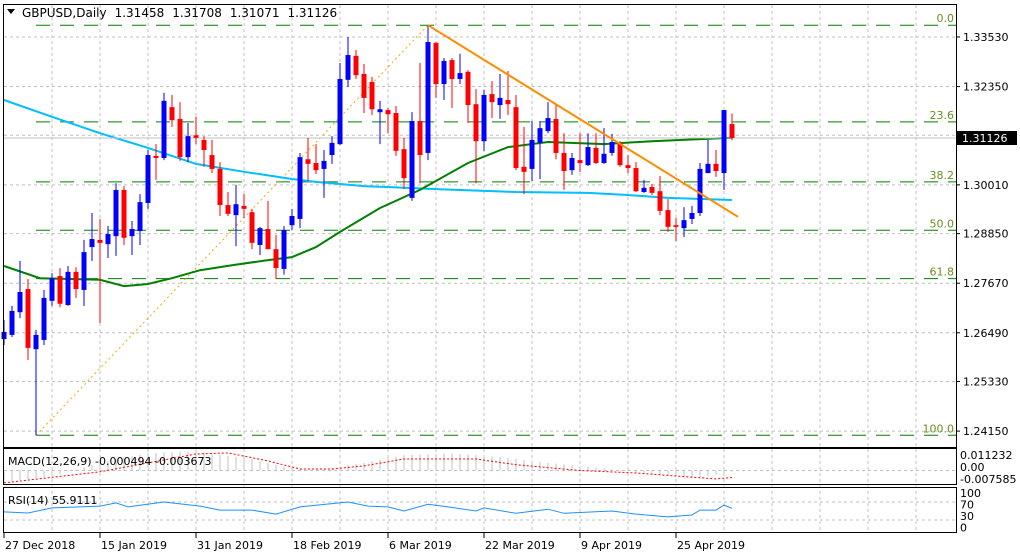 The image size is (1020, 556). What do you see at coordinates (986, 185) in the screenshot?
I see `price-label: 1.30010` at bounding box center [986, 185].